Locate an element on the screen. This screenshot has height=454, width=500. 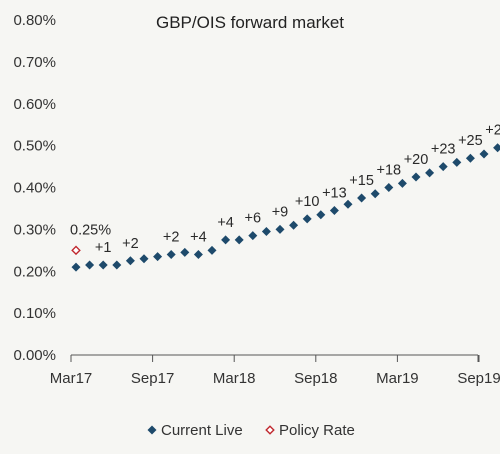
legend-policy-rate-icon is located at coordinates (270, 430).